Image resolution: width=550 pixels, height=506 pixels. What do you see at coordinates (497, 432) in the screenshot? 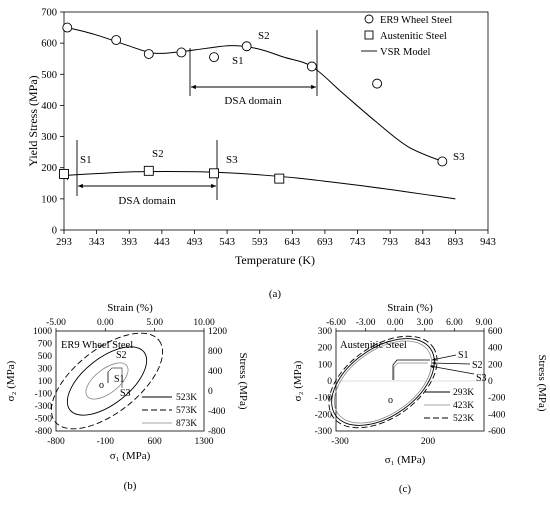
I see `right-tick-label: -600` at bounding box center [497, 432].